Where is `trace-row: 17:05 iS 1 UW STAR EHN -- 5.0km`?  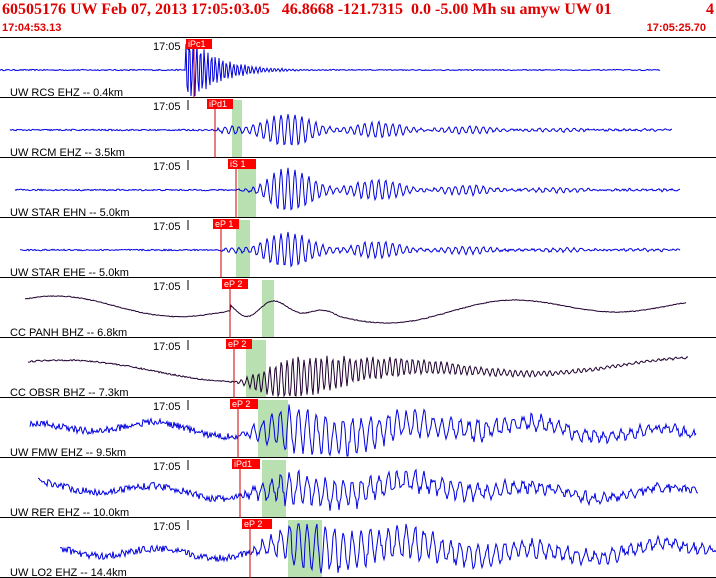 trace-row: 17:05 iS 1 UW STAR EHN -- 5.0km is located at coordinates (358, 189).